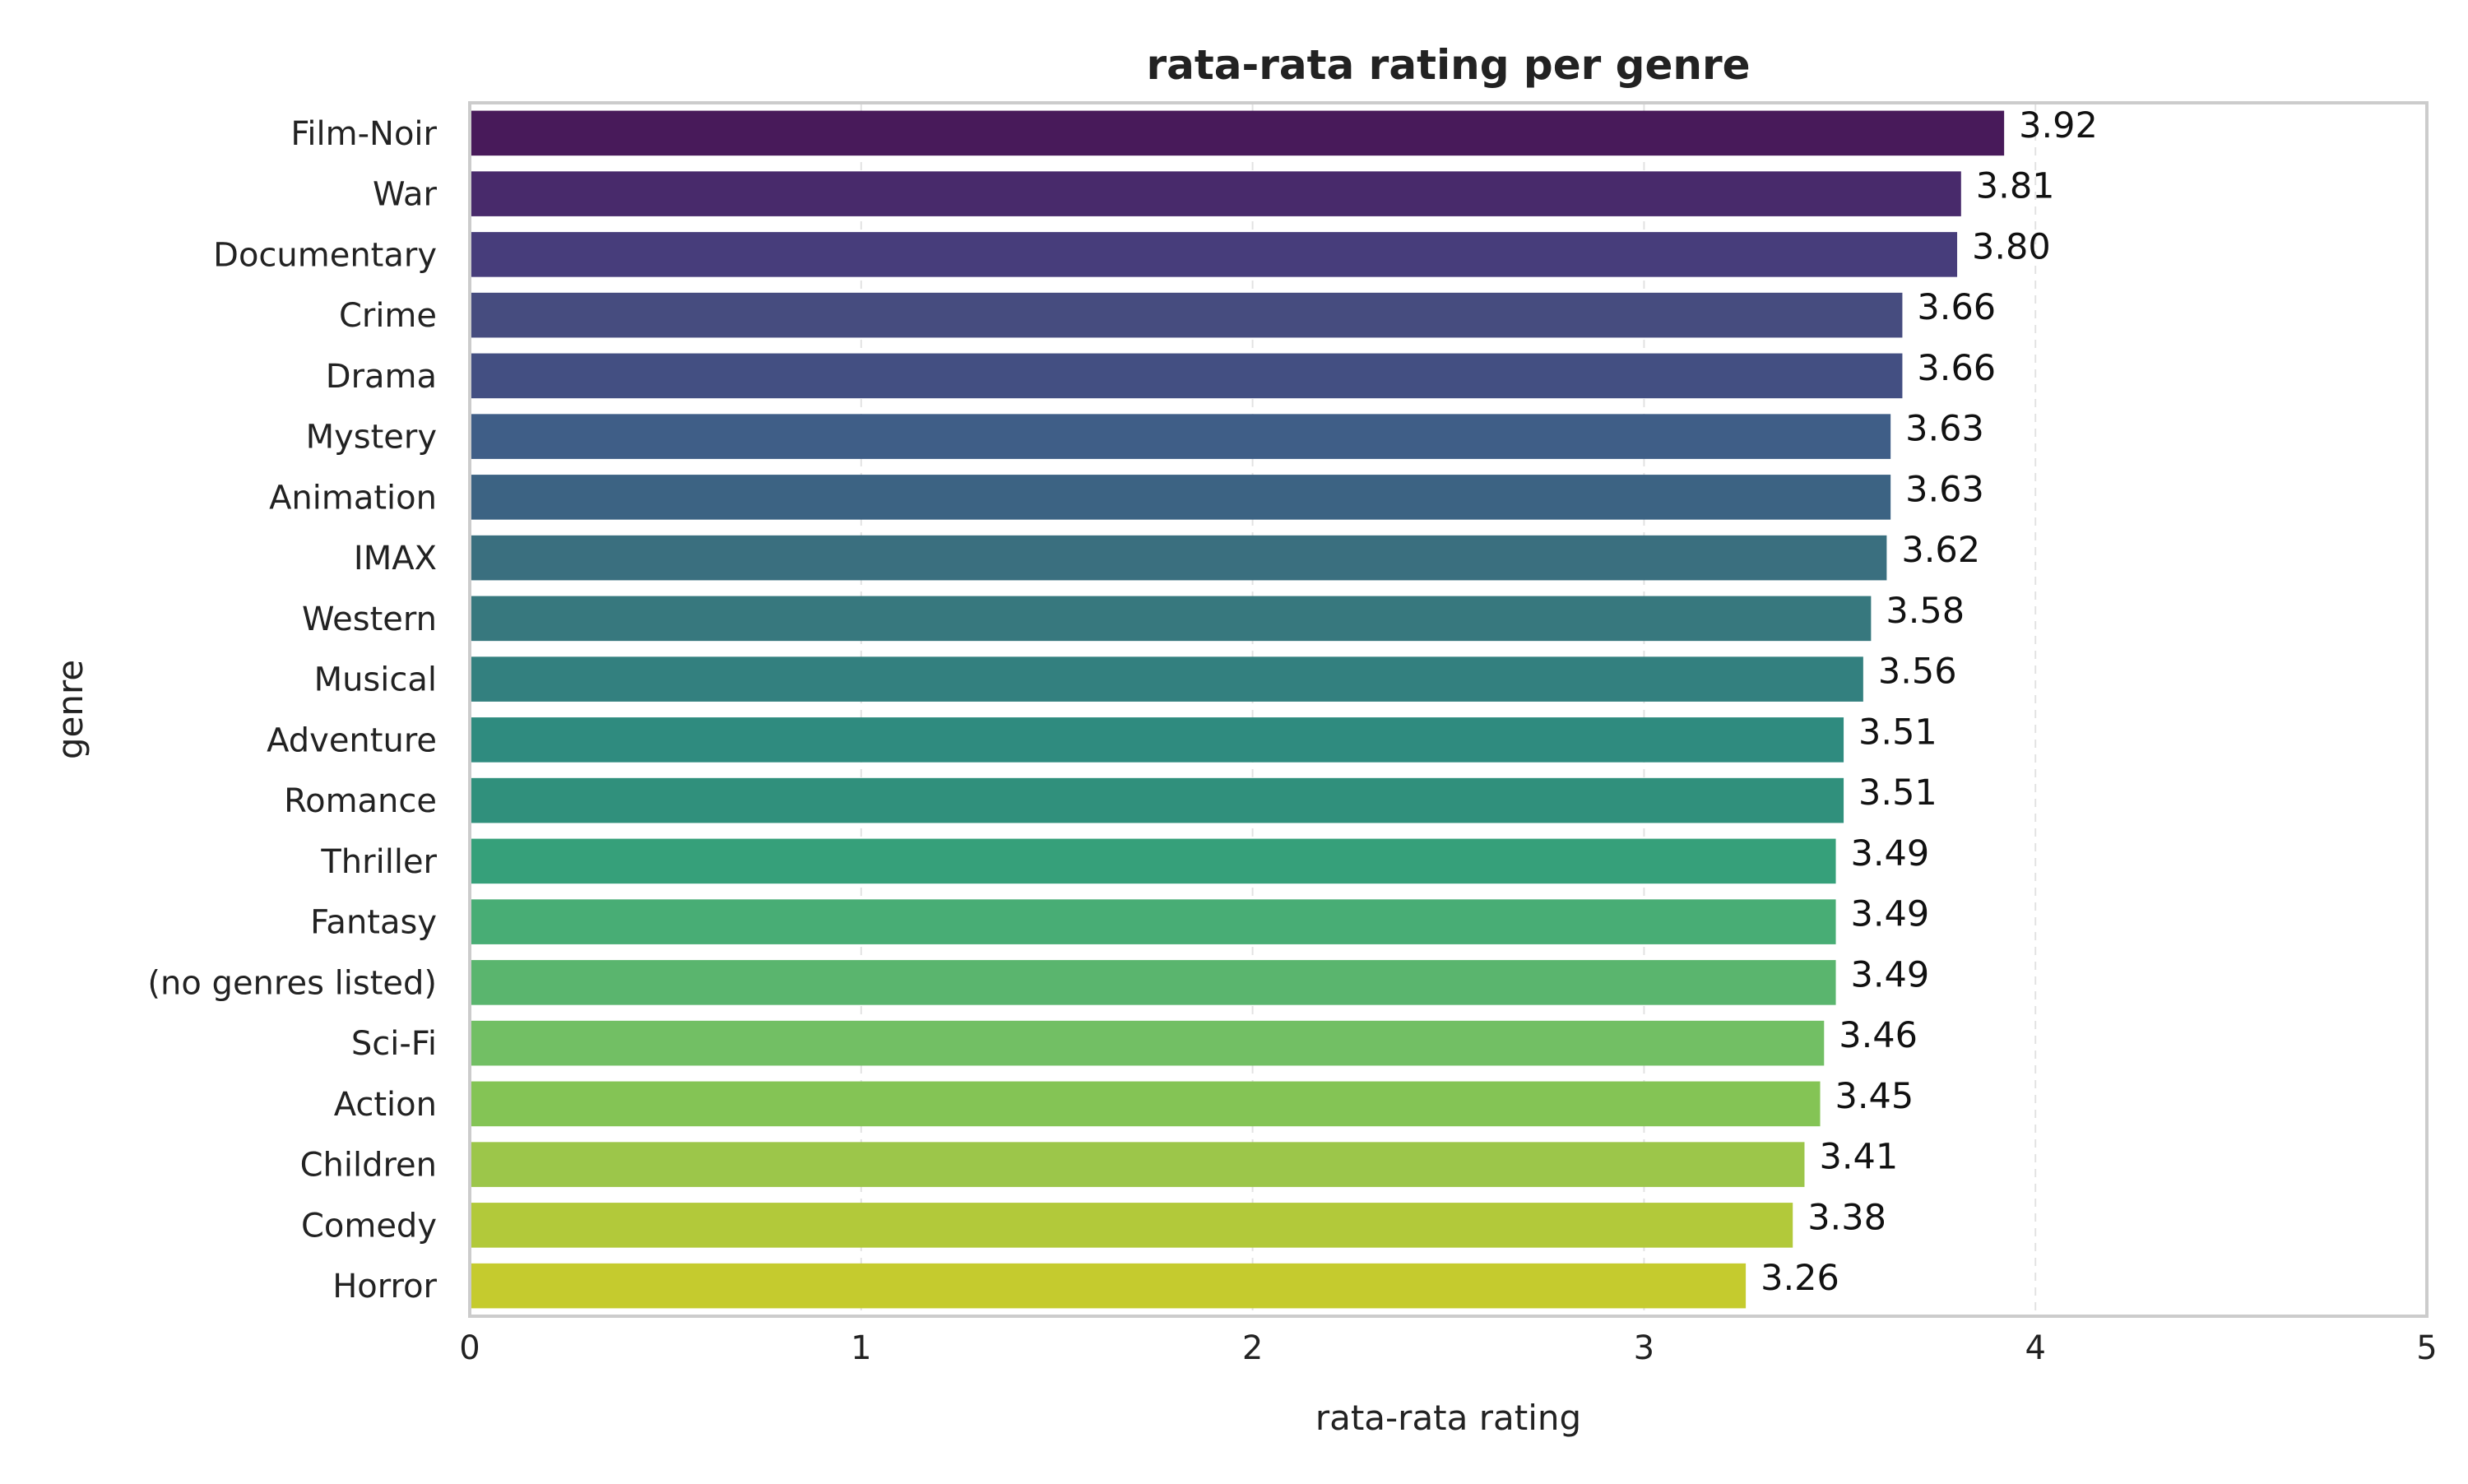 The width and height of the screenshot is (2468, 1484). Describe the element at coordinates (1858, 1157) in the screenshot. I see `bar-value-label: 3.41` at that location.